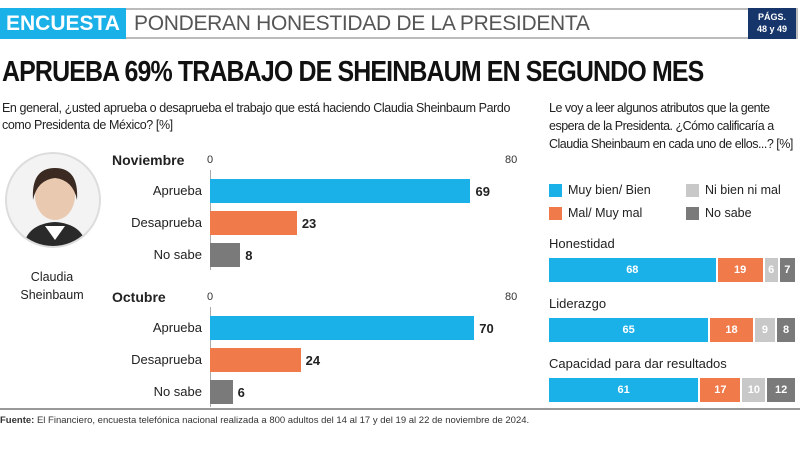  What do you see at coordinates (362, 23) in the screenshot?
I see `header-title: PONDERAN HONESTIDAD DE LA PRESIDENTA` at bounding box center [362, 23].